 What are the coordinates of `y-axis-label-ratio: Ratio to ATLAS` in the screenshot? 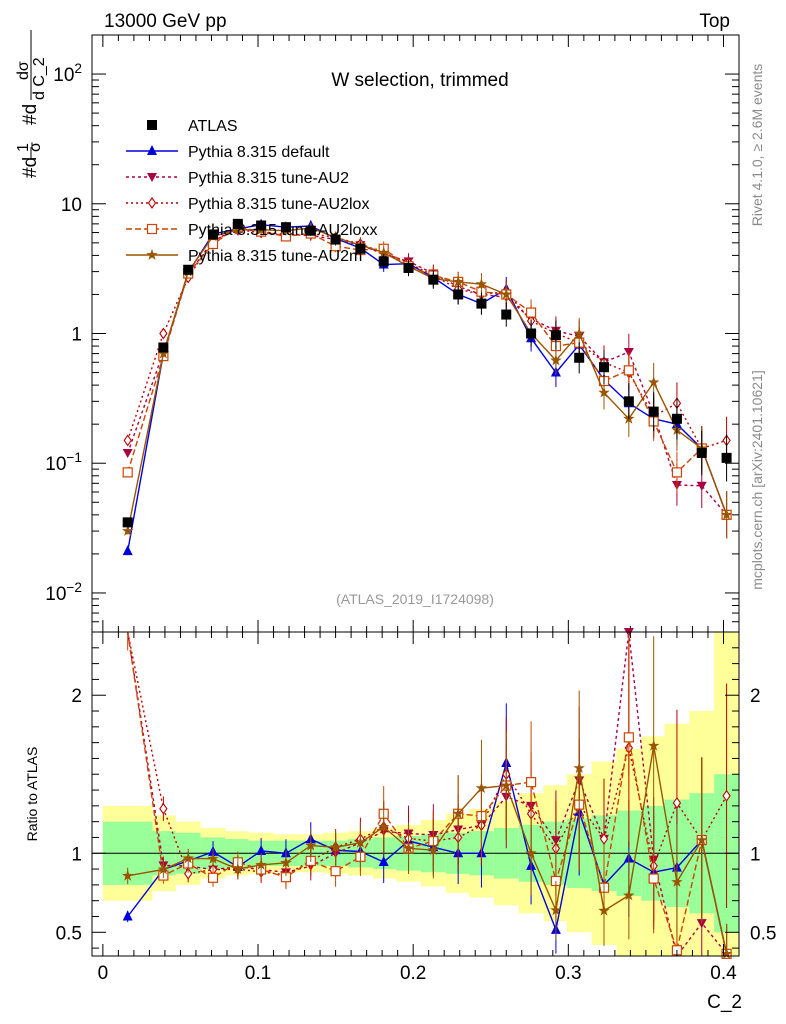 It's located at (32, 794).